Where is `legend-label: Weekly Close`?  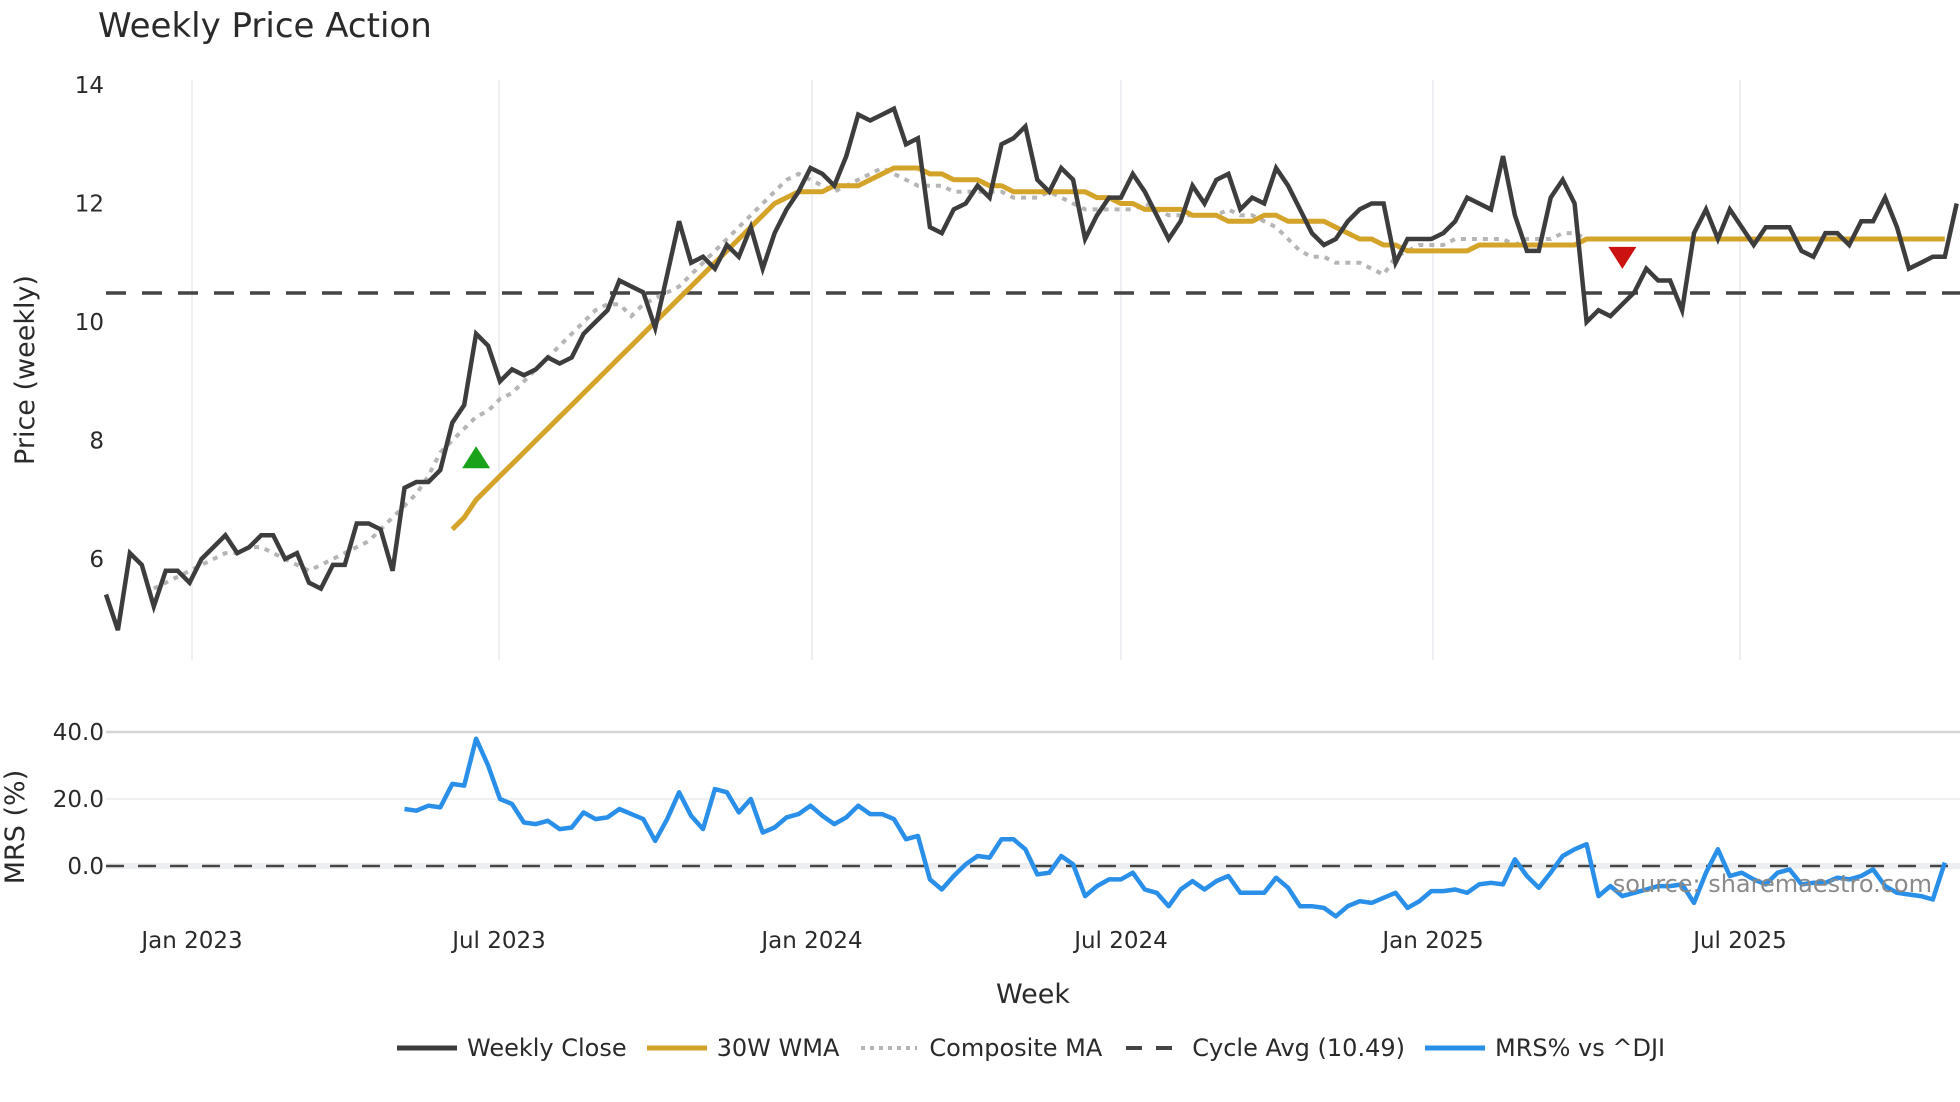
legend-label: Weekly Close is located at coordinates (547, 1048).